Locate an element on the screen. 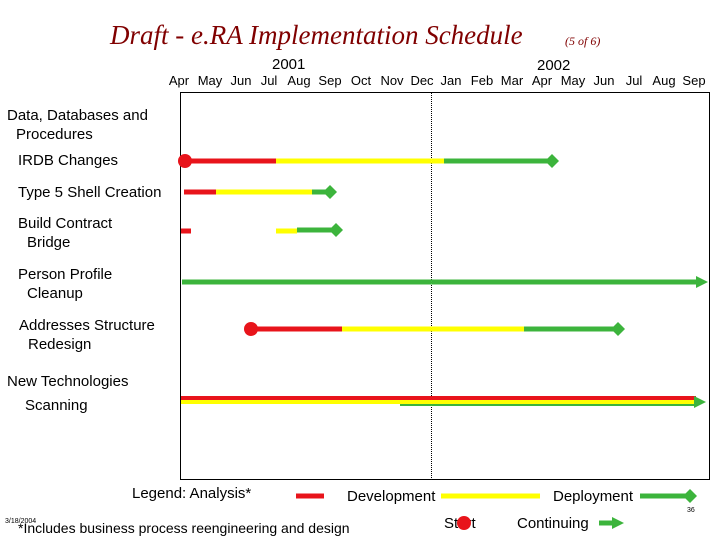 This screenshot has width=720, height=540. group-label-line1: Data, Databases and is located at coordinates (77, 115).